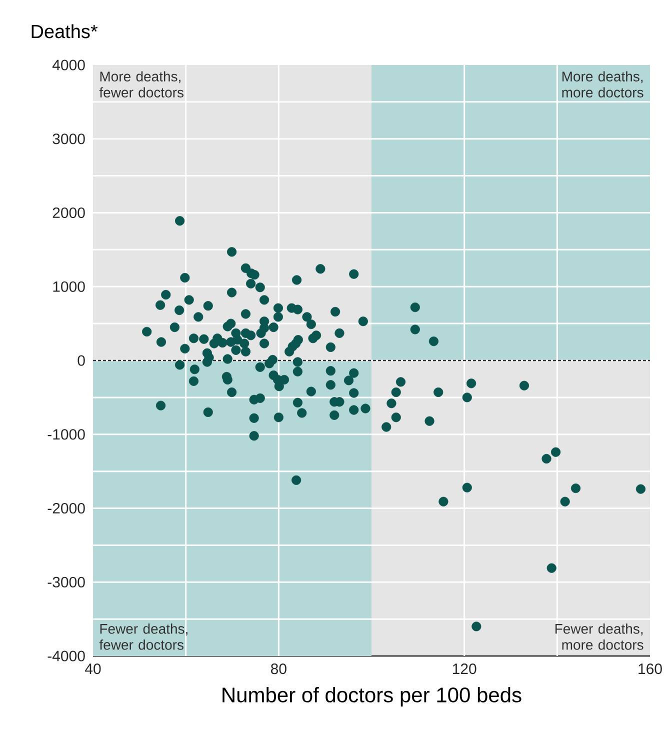  What do you see at coordinates (66, 582) in the screenshot?
I see `y-tick-label: -3000` at bounding box center [66, 582].